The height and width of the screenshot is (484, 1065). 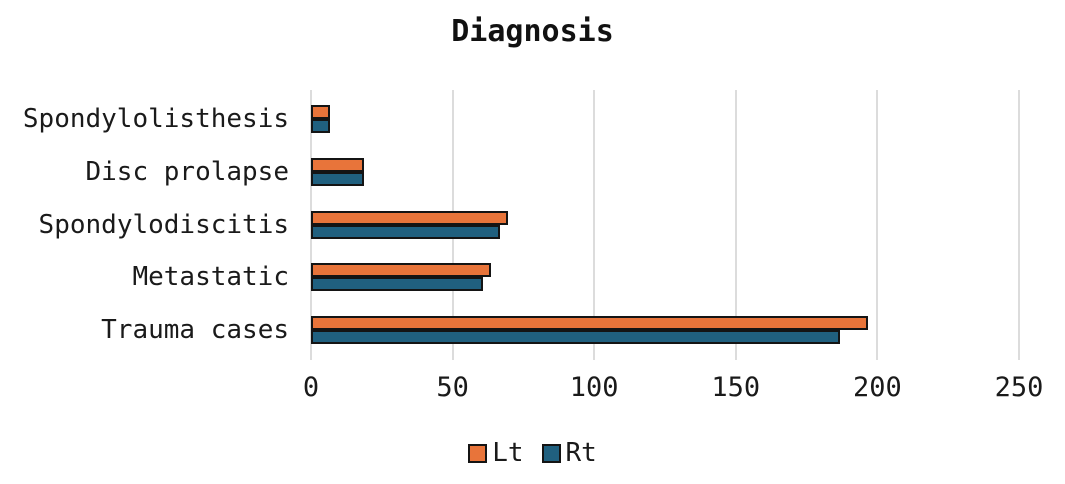 I want to click on x-tick-label-50: 50, so click(x=452, y=387).